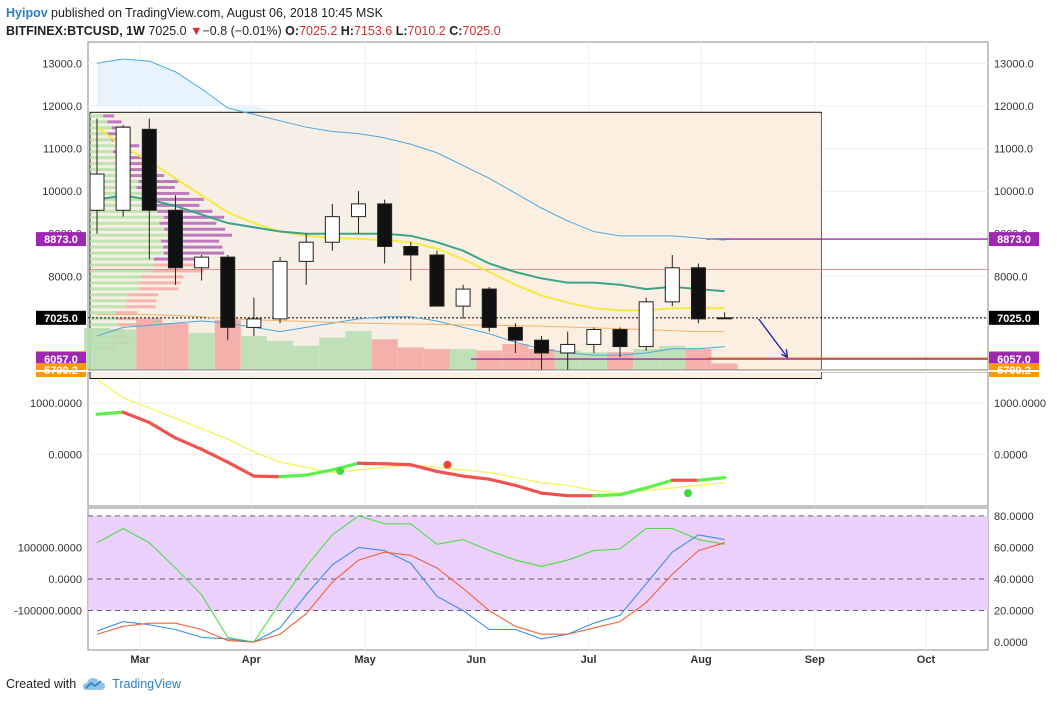  I want to click on price-axis-tick-left: 13000.0, so click(62, 64).